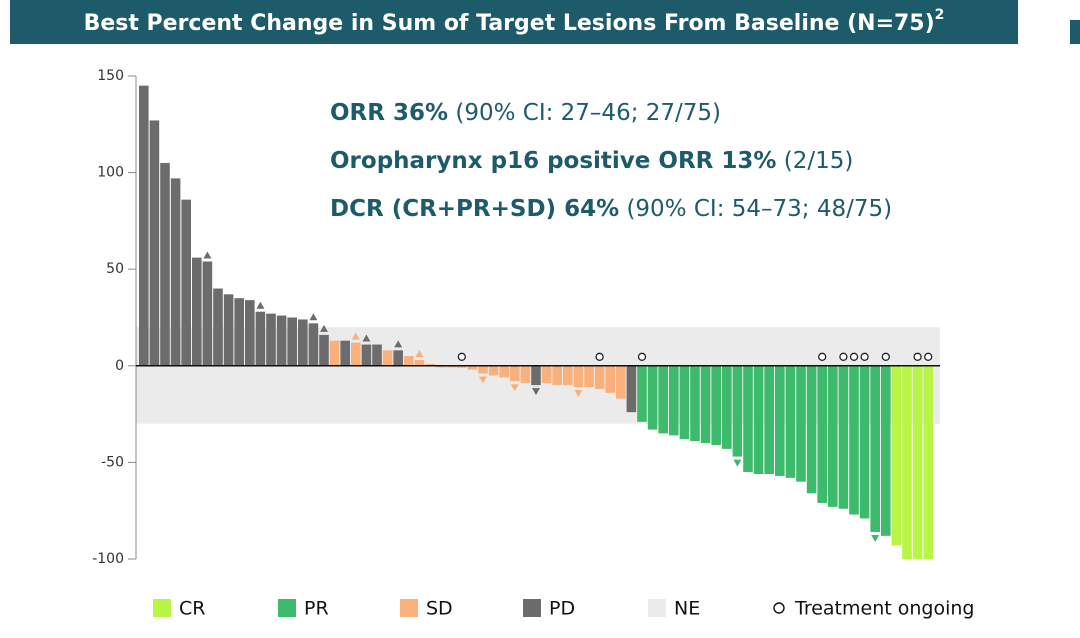 This screenshot has width=1080, height=638. What do you see at coordinates (119, 366) in the screenshot?
I see `y-tick-label: 0` at bounding box center [119, 366].